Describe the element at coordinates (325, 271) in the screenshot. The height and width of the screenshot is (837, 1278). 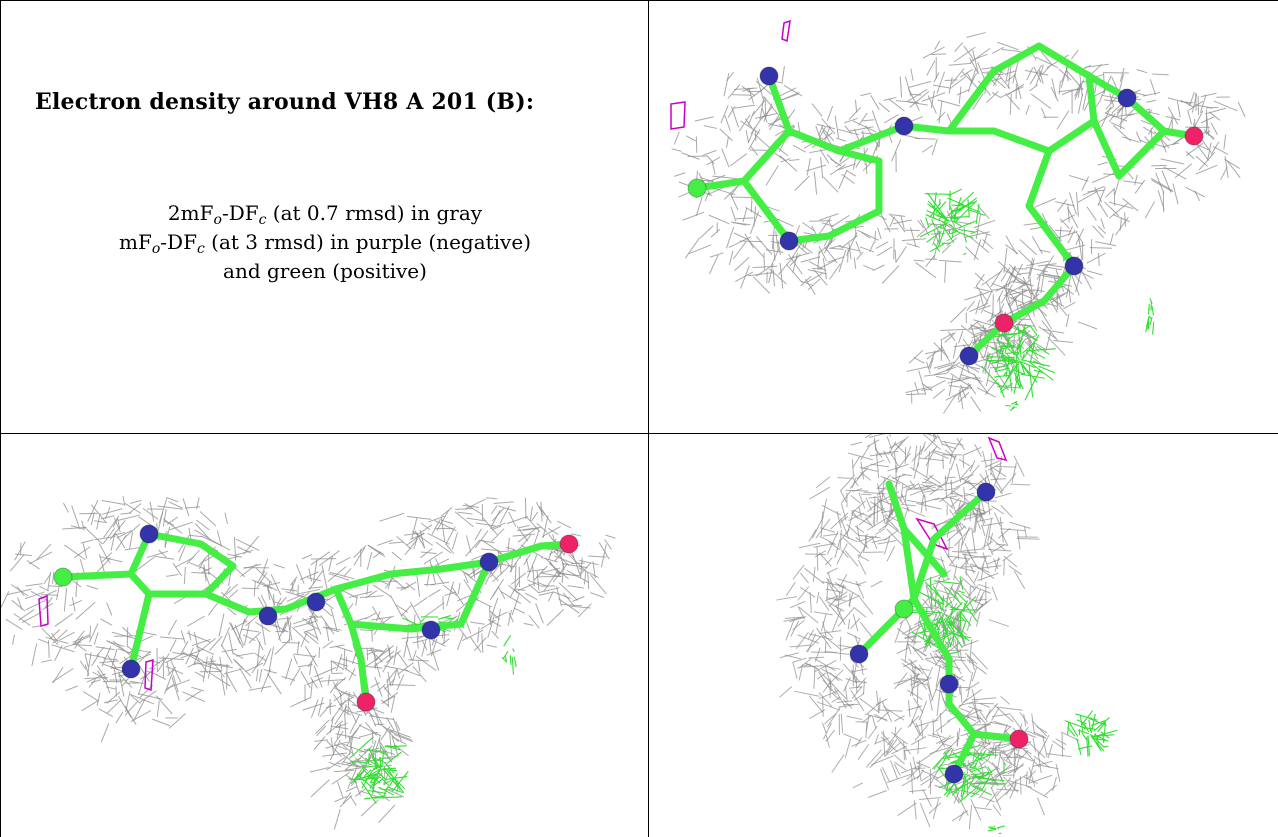
I see `legend-line-colors: and green (positive)` at that location.